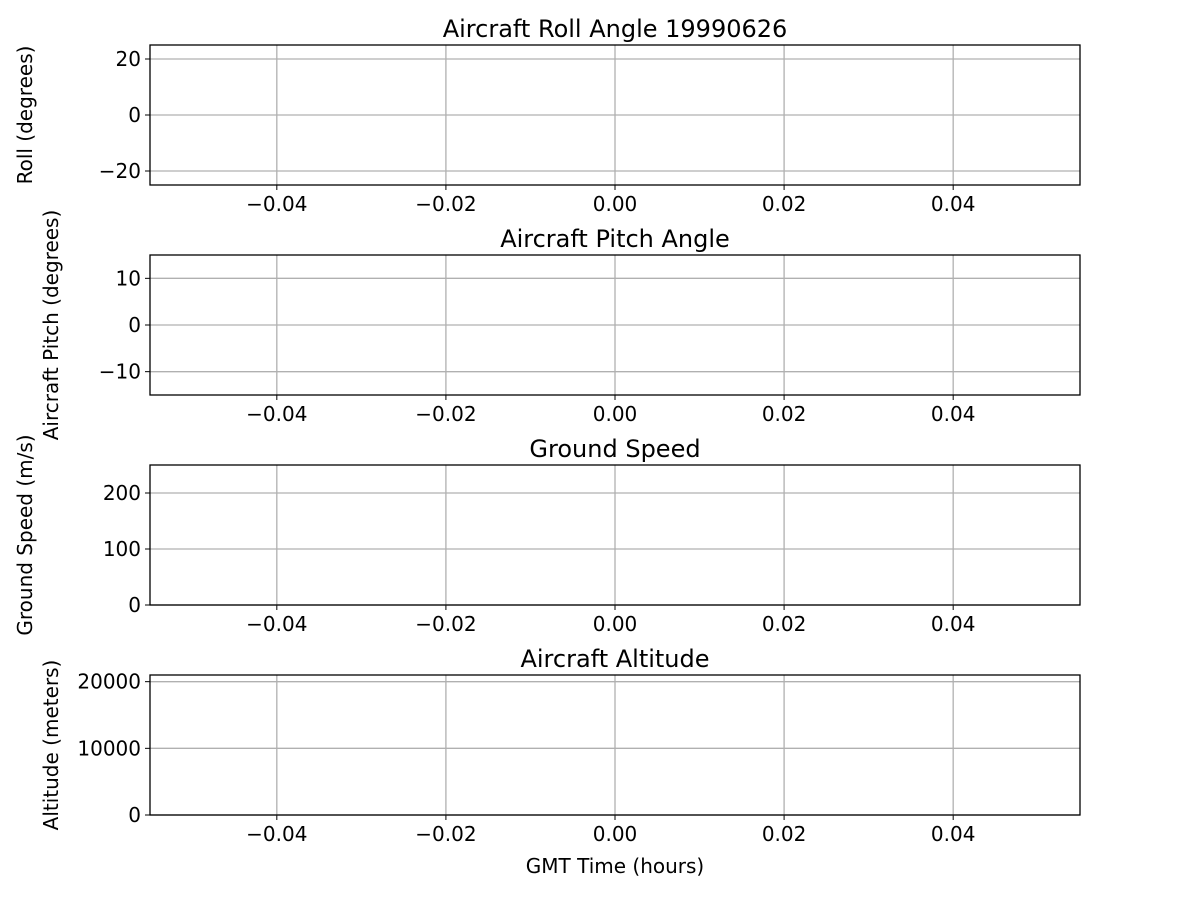 The width and height of the screenshot is (1200, 900). Describe the element at coordinates (122, 493) in the screenshot. I see `y-tick-label: 200` at that location.